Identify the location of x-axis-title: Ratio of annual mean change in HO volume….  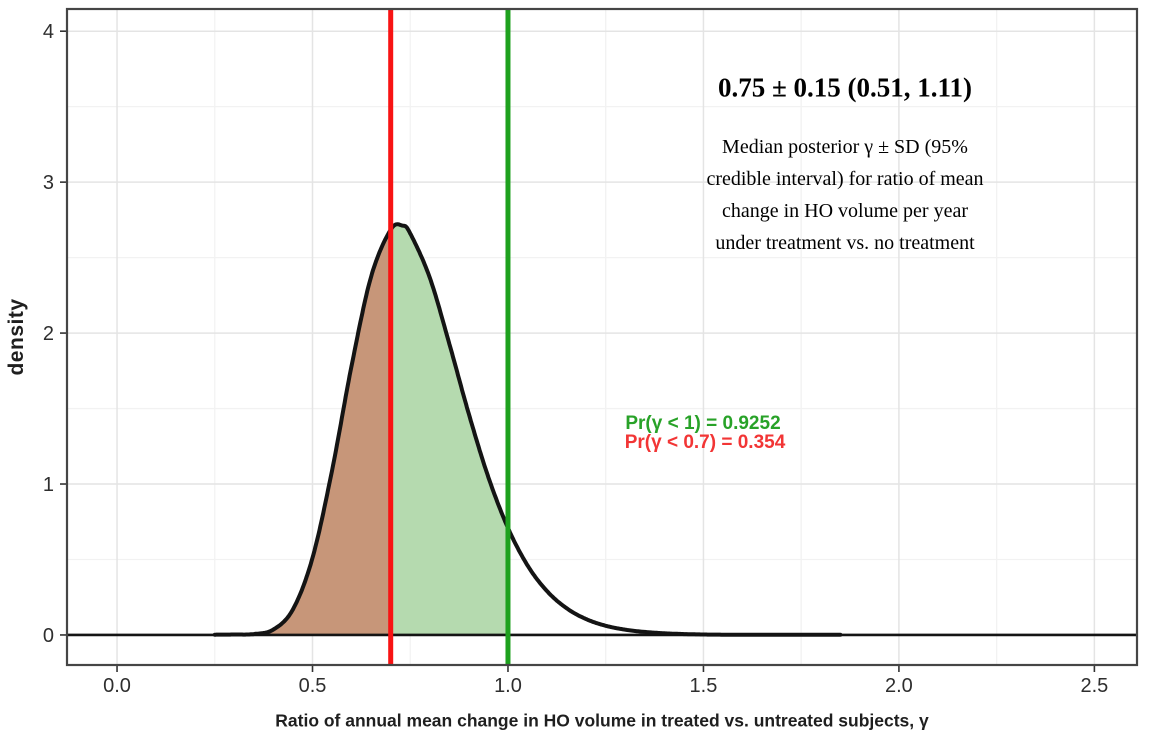
(602, 720).